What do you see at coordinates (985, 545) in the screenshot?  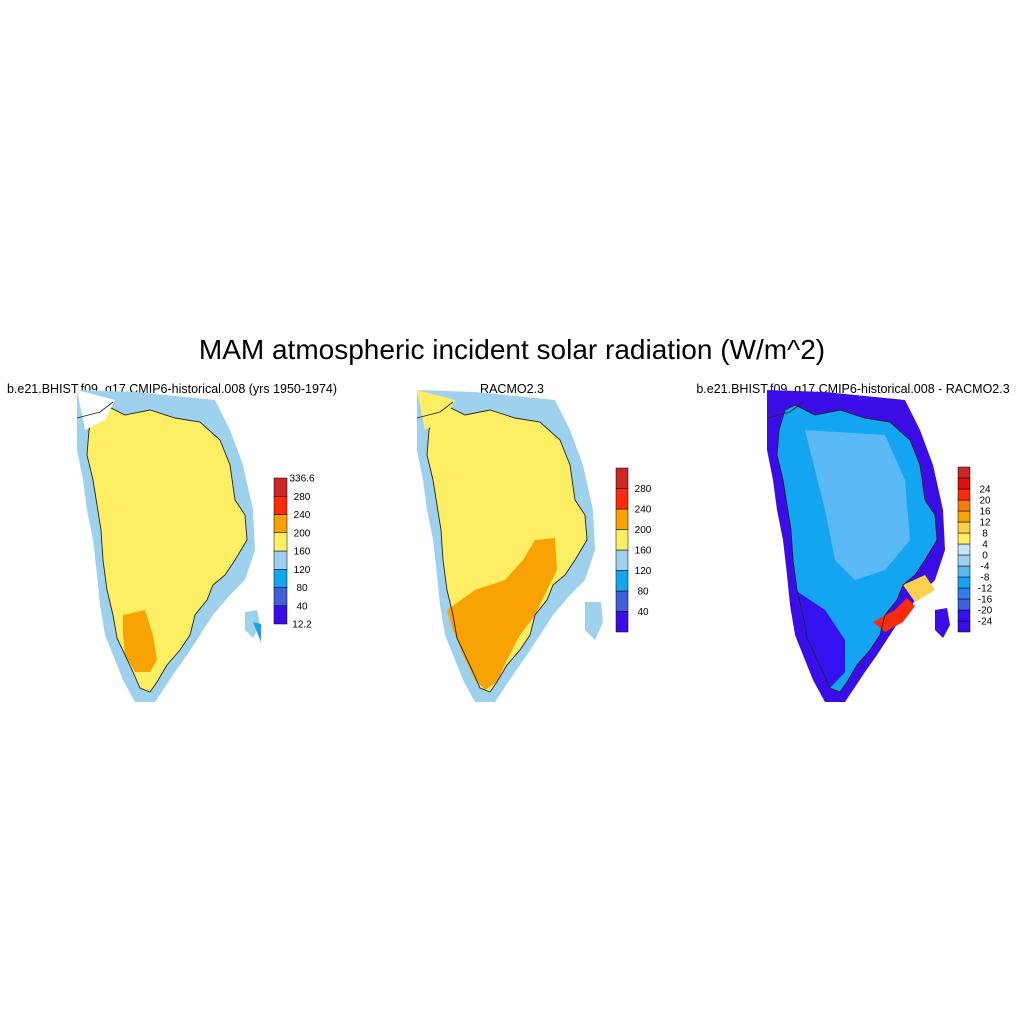 I see `colorbar-label: 4` at bounding box center [985, 545].